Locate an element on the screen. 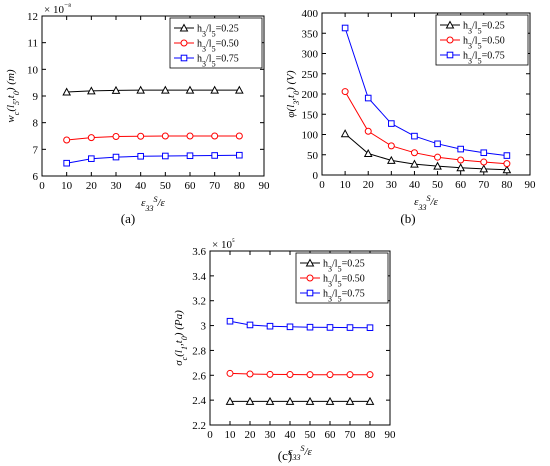  y-tick-label: 3 is located at coordinates (204, 327).